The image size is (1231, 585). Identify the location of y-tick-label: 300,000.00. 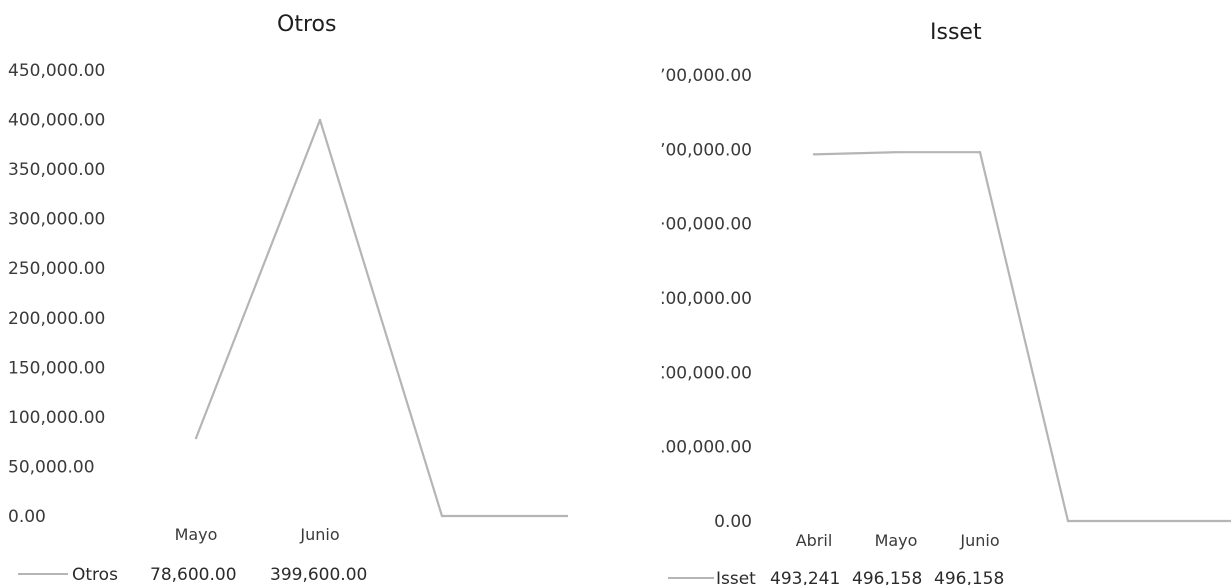
(56, 220).